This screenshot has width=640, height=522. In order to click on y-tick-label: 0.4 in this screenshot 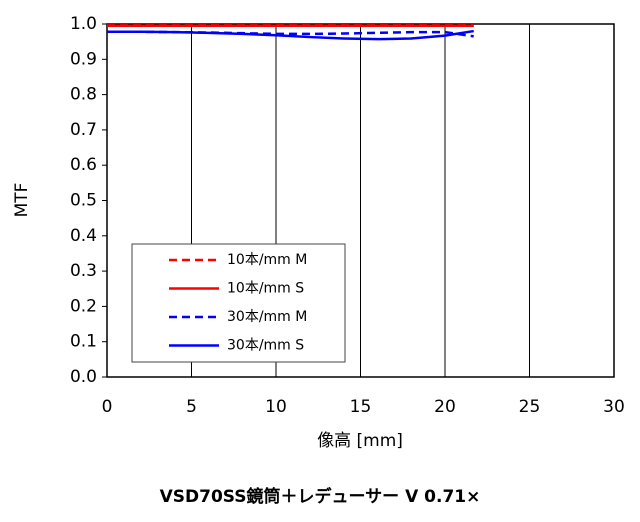, I will do `click(83, 236)`.